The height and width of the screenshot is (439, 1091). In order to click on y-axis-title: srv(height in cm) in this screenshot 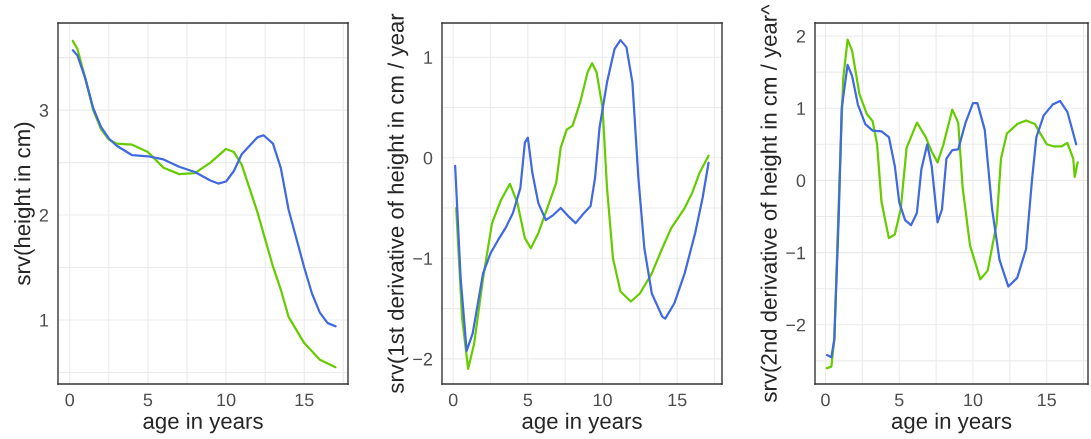, I will do `click(24, 203)`.